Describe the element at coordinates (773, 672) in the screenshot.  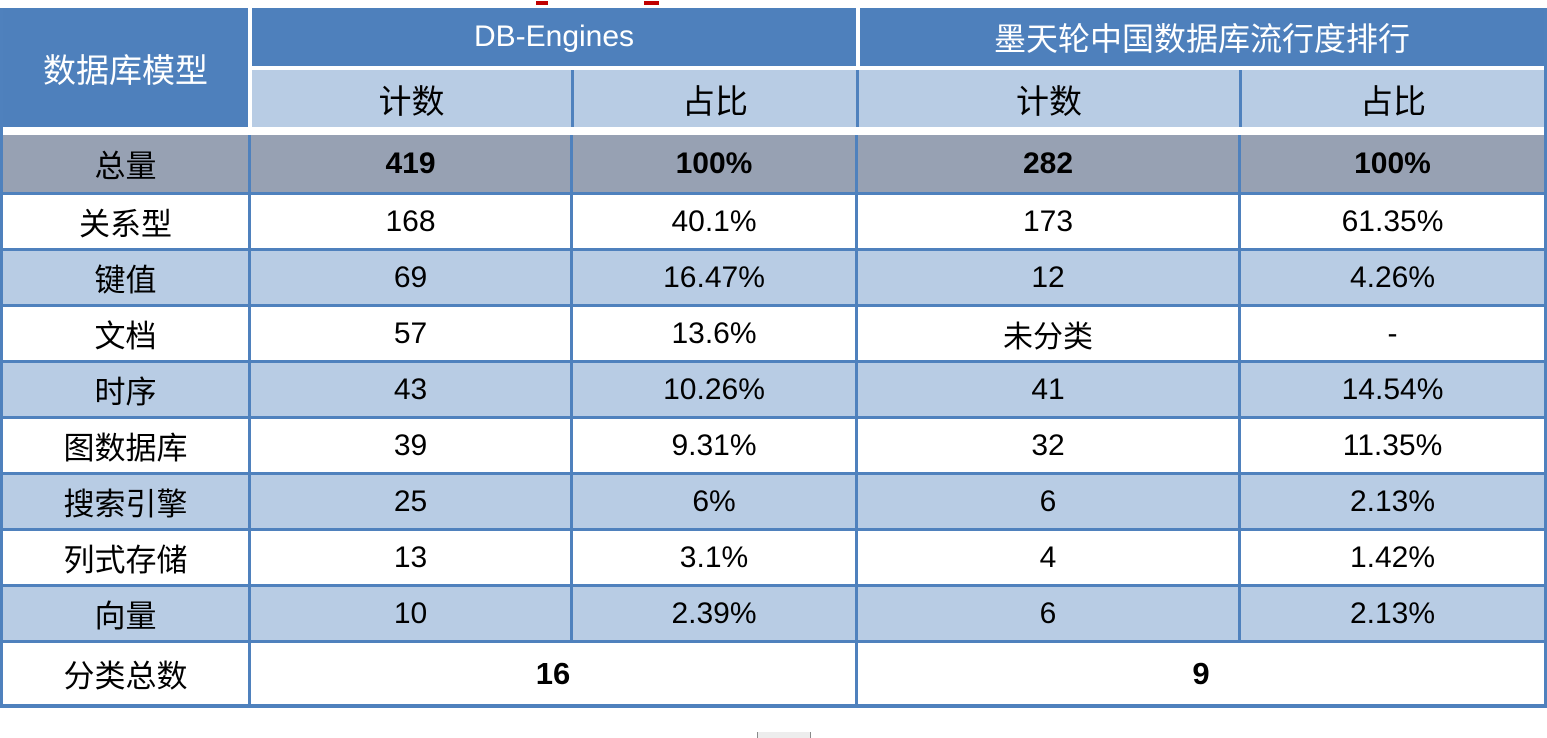
I see `category-total-row: 分类总数 16 9` at that location.